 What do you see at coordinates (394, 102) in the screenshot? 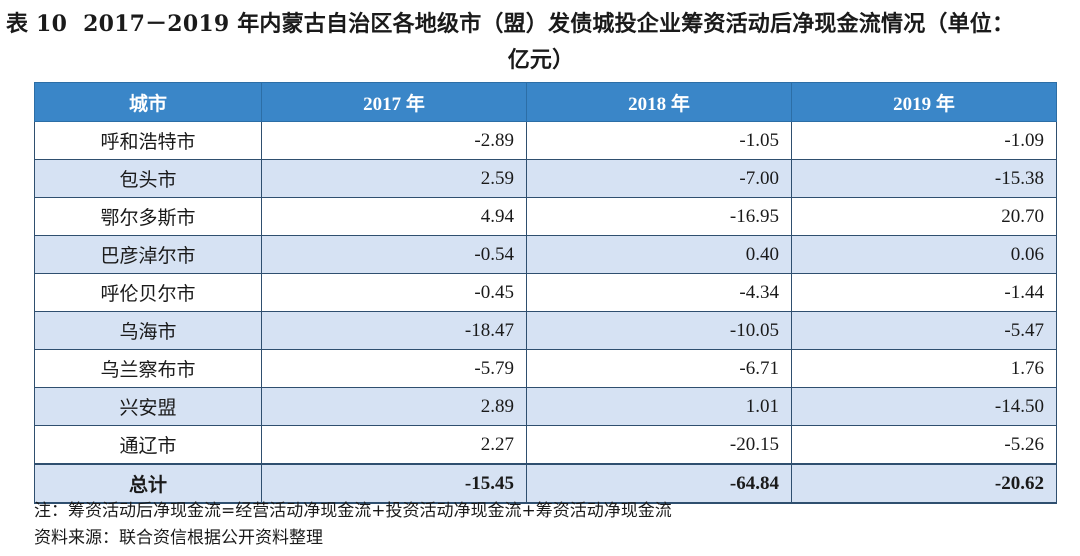
I see `header-2017: 2017 年` at bounding box center [394, 102].